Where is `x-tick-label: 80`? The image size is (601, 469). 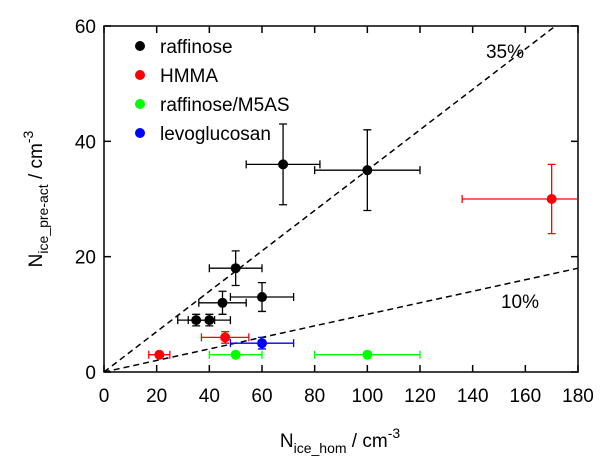 x-tick-label: 80 is located at coordinates (314, 396).